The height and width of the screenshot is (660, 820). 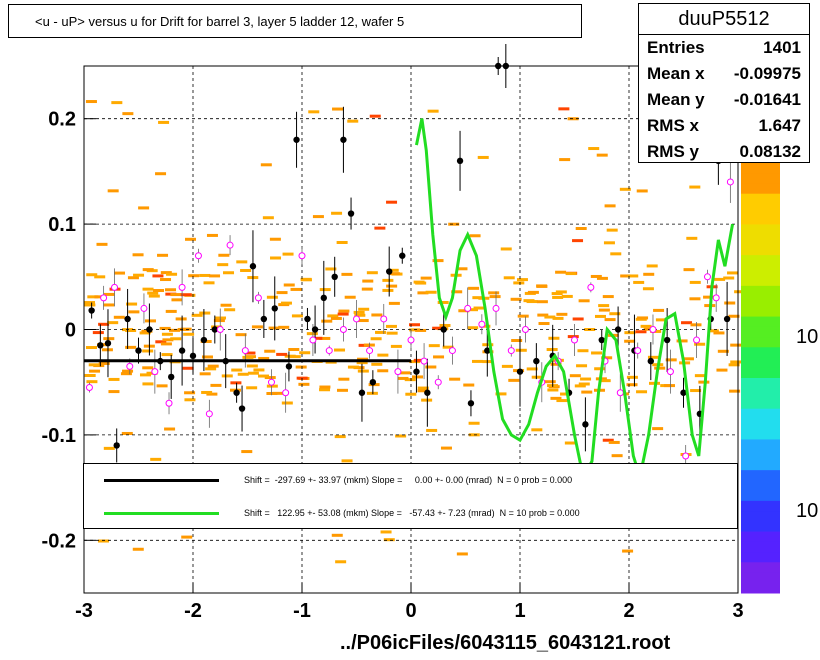 I want to click on x-tick-label: -3, so click(x=84, y=611).